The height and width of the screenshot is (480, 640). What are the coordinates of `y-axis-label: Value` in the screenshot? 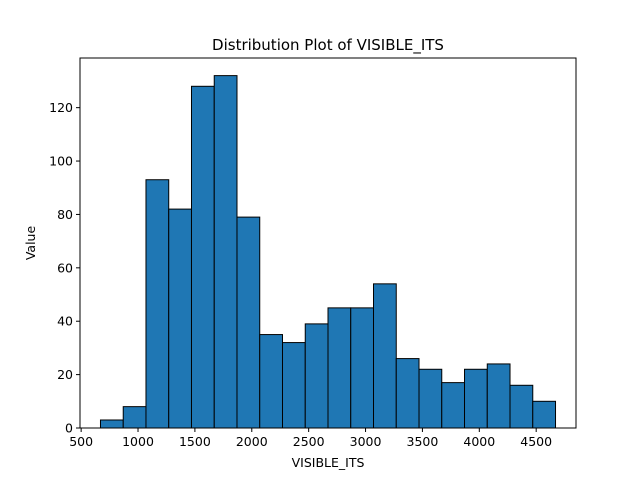 It's located at (30, 243).